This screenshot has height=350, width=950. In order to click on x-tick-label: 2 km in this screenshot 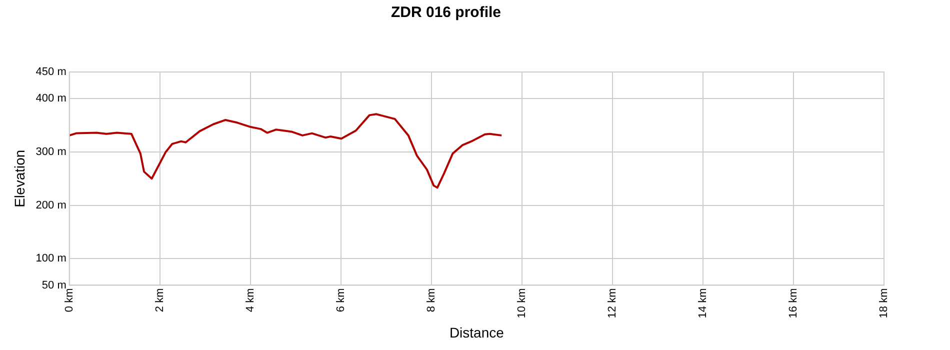, I will do `click(160, 300)`.